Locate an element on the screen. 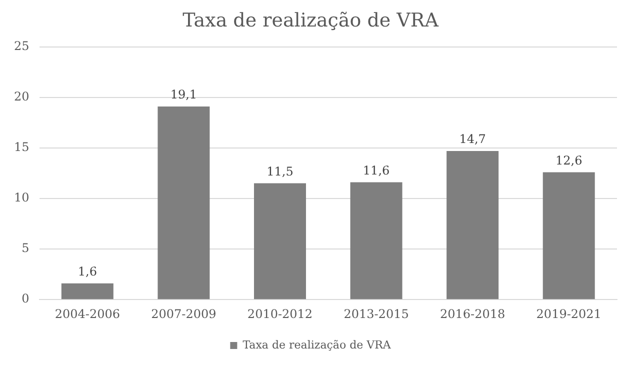 This screenshot has height=365, width=631. data-label: 1,6 is located at coordinates (87, 271).